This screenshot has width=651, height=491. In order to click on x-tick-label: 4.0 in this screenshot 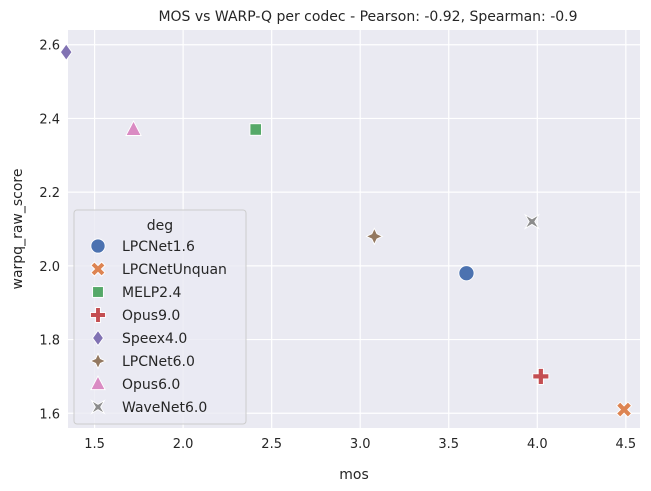, I will do `click(537, 444)`.